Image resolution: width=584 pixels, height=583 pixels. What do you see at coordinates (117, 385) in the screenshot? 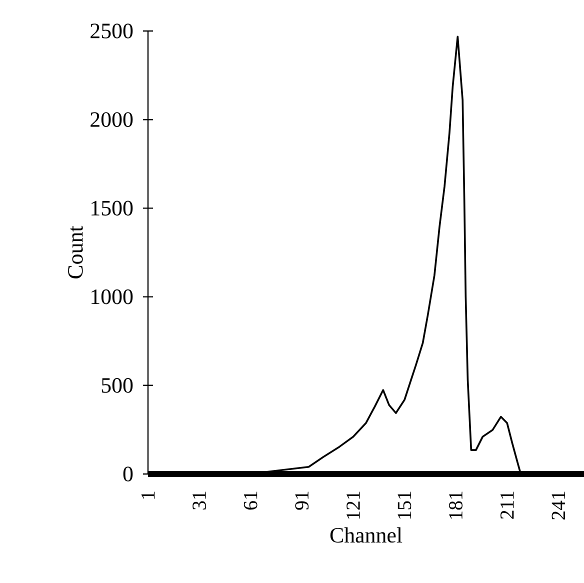
I see `y-tick-label: 500` at bounding box center [117, 385].